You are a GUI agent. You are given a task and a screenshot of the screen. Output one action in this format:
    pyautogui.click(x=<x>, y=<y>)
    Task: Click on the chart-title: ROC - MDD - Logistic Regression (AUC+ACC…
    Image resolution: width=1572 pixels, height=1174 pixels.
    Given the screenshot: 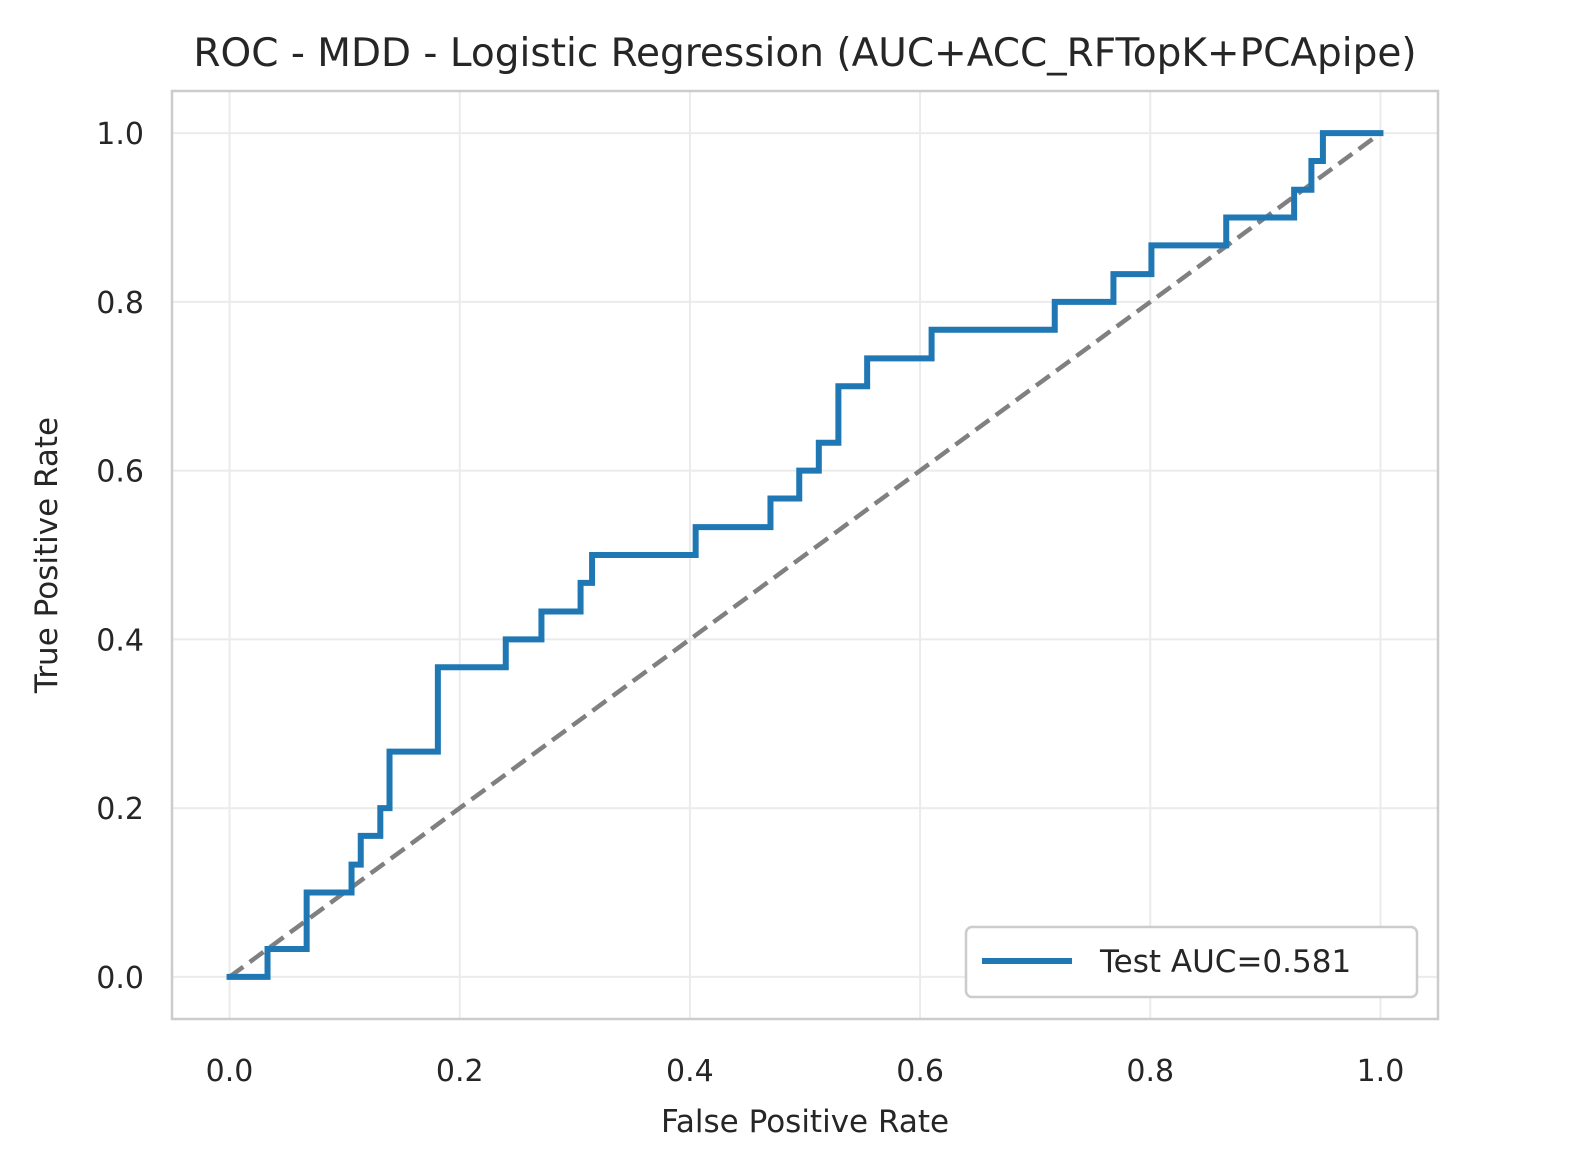 What is the action you would take?
    pyautogui.click(x=804, y=53)
    